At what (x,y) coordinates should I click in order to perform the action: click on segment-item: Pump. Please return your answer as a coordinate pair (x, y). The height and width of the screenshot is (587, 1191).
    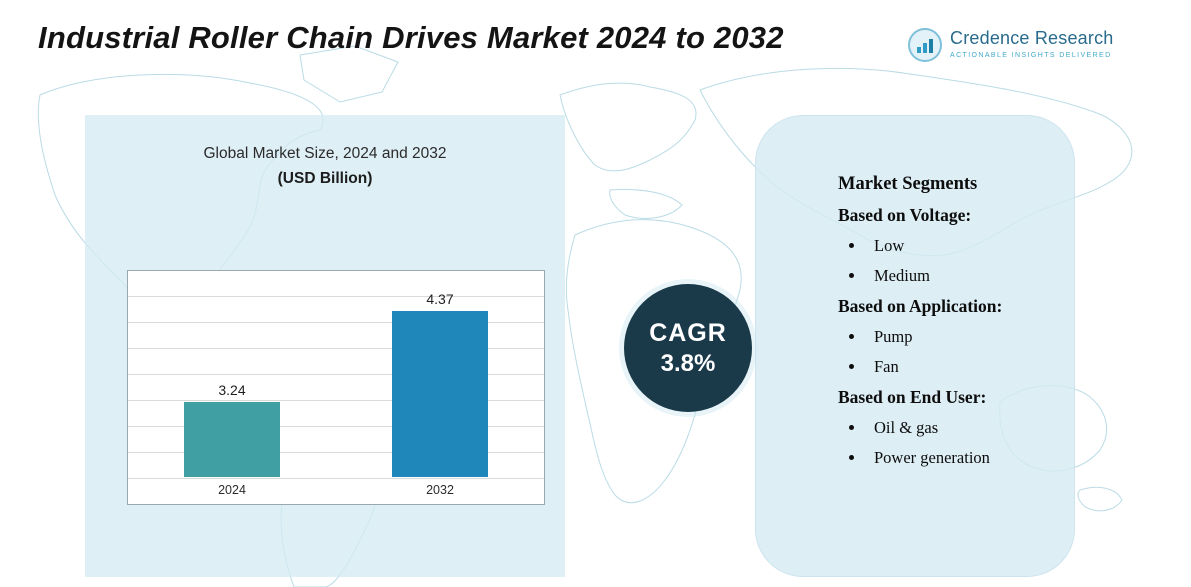
    Looking at the image, I should click on (958, 337).